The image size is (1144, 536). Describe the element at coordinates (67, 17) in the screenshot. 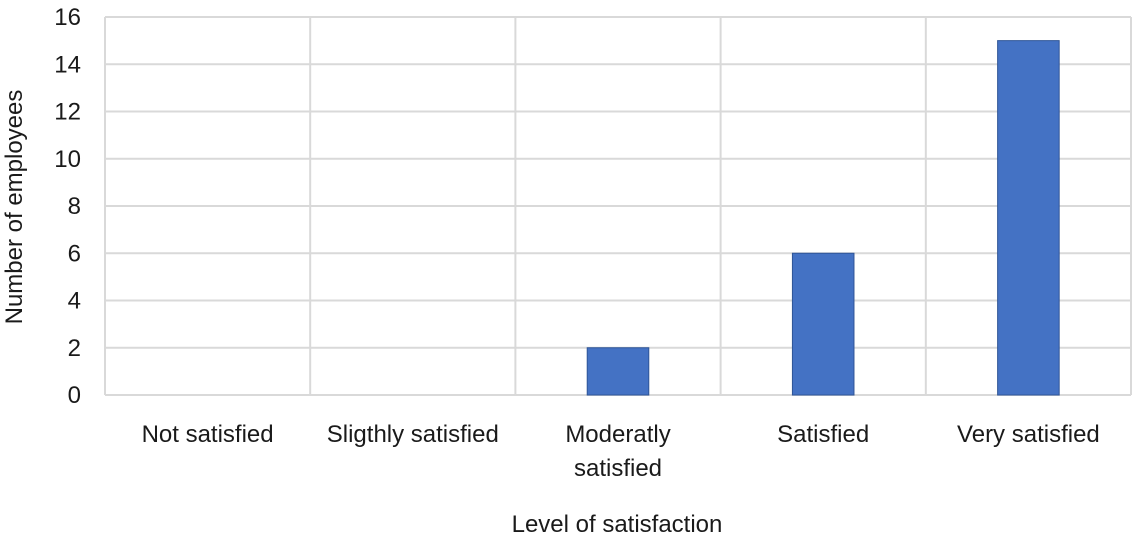

I see `y-tick-label: 16` at that location.